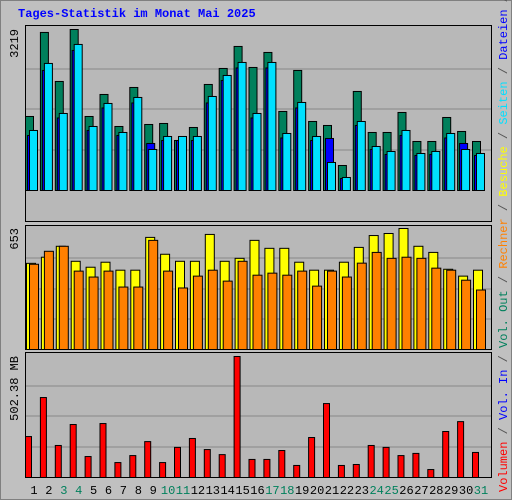 The height and width of the screenshot is (500, 512). Describe the element at coordinates (504, 171) in the screenshot. I see `legend-entry: Besuche` at that location.